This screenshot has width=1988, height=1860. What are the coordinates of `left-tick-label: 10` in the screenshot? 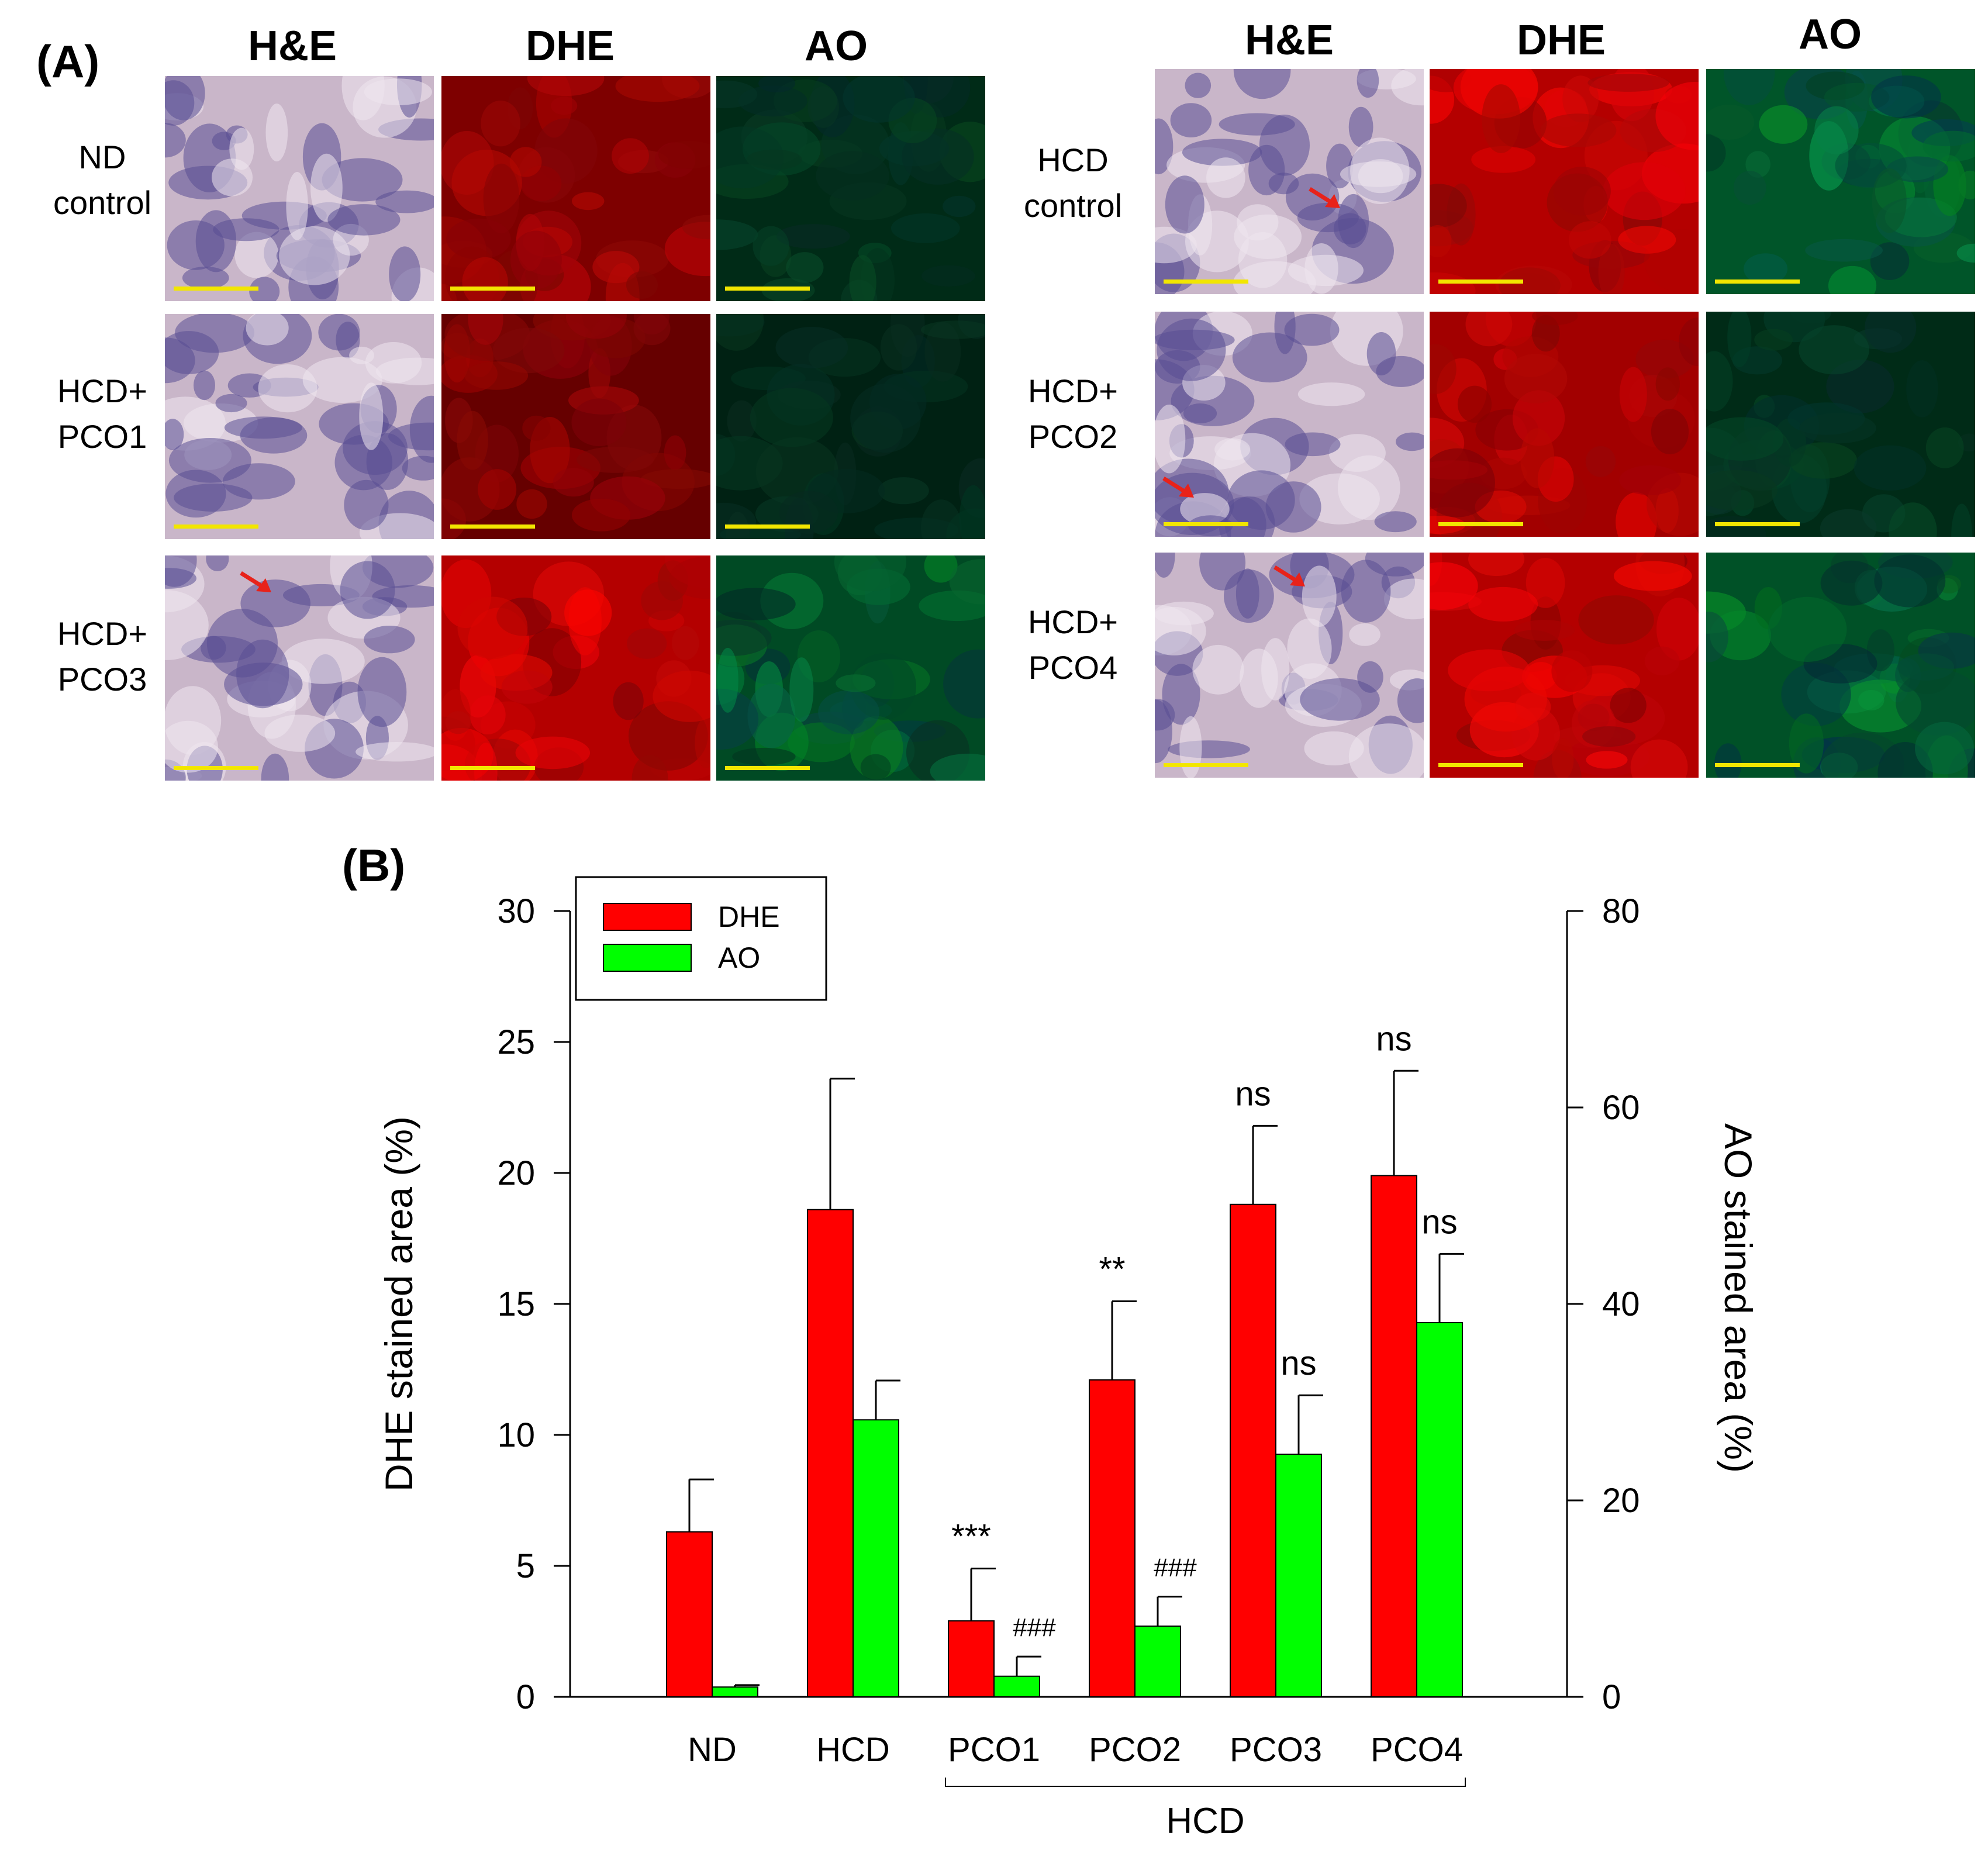 It's located at (516, 1435).